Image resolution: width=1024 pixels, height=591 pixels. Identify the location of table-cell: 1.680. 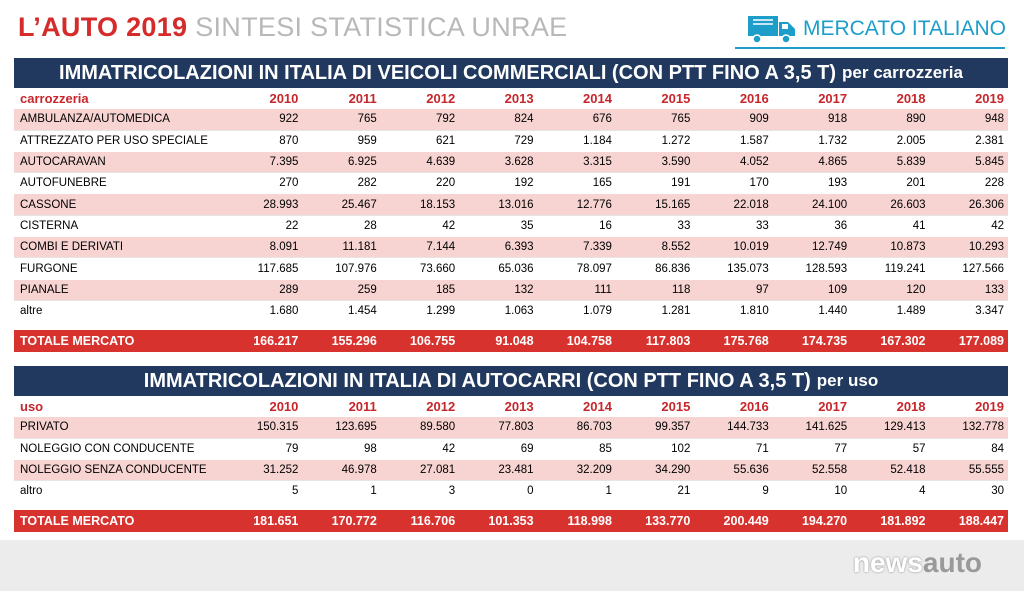
(263, 310).